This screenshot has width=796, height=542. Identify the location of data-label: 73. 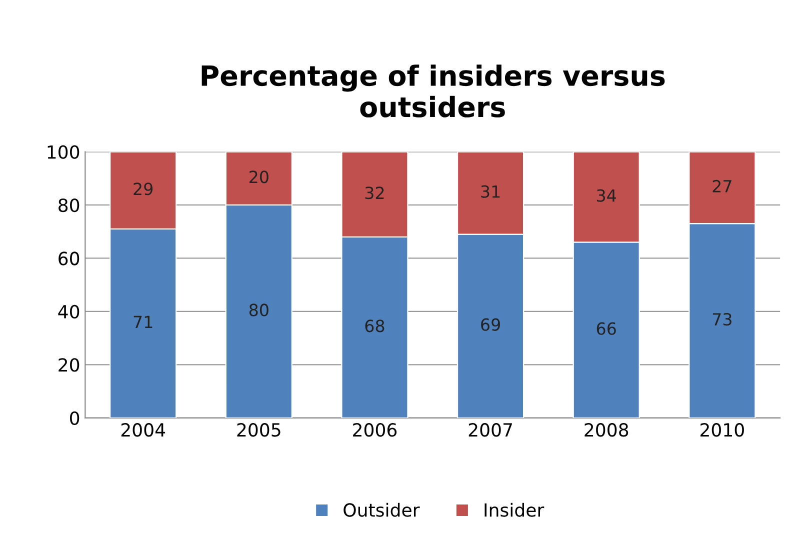
(722, 319).